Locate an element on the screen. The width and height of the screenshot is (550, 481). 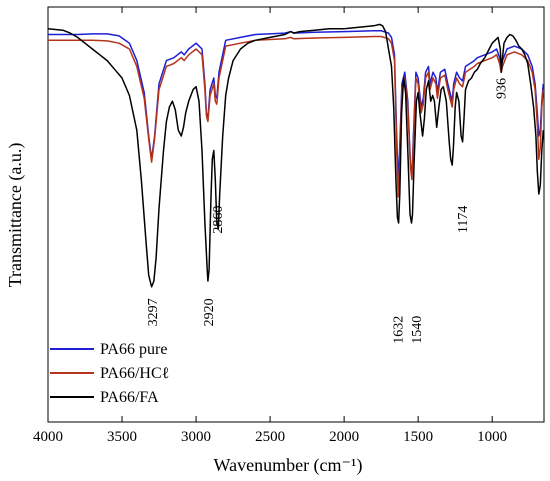
peak-label-6: 936 is located at coordinates (501, 88).